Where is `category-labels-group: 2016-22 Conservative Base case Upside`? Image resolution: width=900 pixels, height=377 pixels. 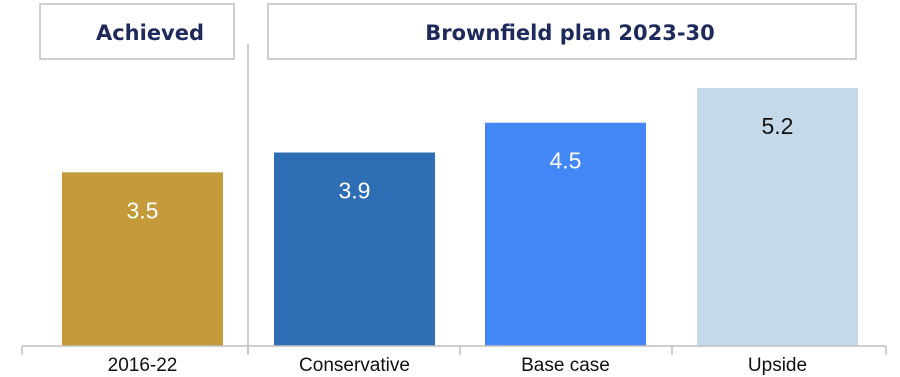
category-labels-group: 2016-22 Conservative Base case Upside is located at coordinates (457, 365).